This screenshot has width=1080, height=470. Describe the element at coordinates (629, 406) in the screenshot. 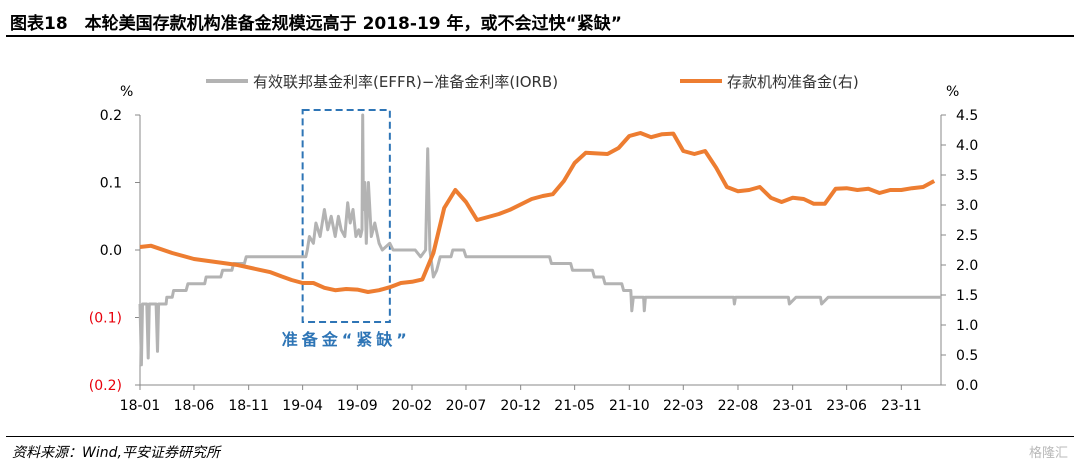

I see `x-tick-label: 21-10` at that location.